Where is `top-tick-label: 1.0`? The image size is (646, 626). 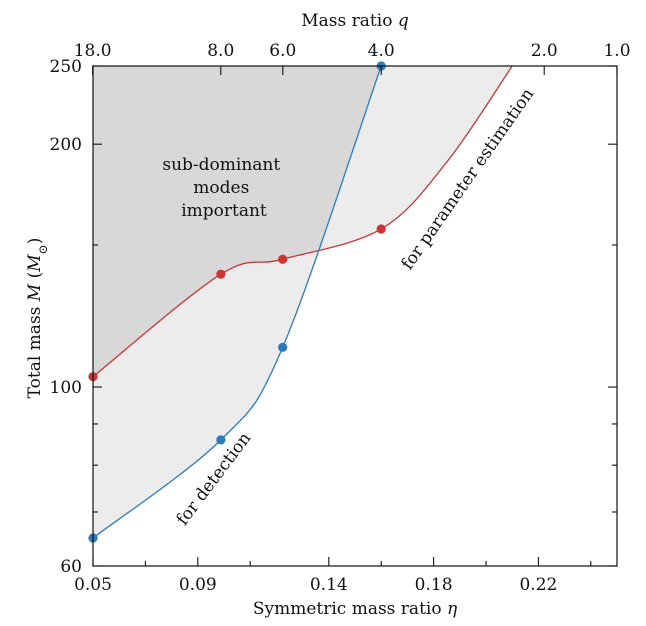 top-tick-label: 1.0 is located at coordinates (616, 51).